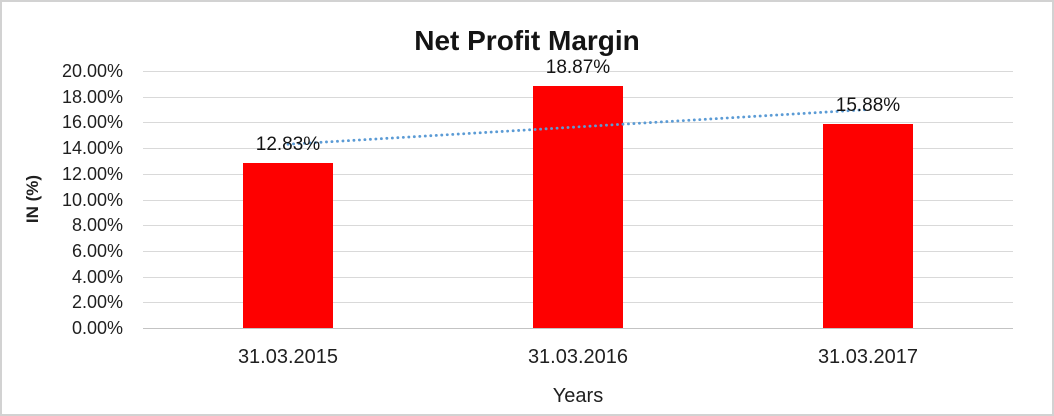 The width and height of the screenshot is (1054, 416). What do you see at coordinates (578, 71) in the screenshot?
I see `gridline` at bounding box center [578, 71].